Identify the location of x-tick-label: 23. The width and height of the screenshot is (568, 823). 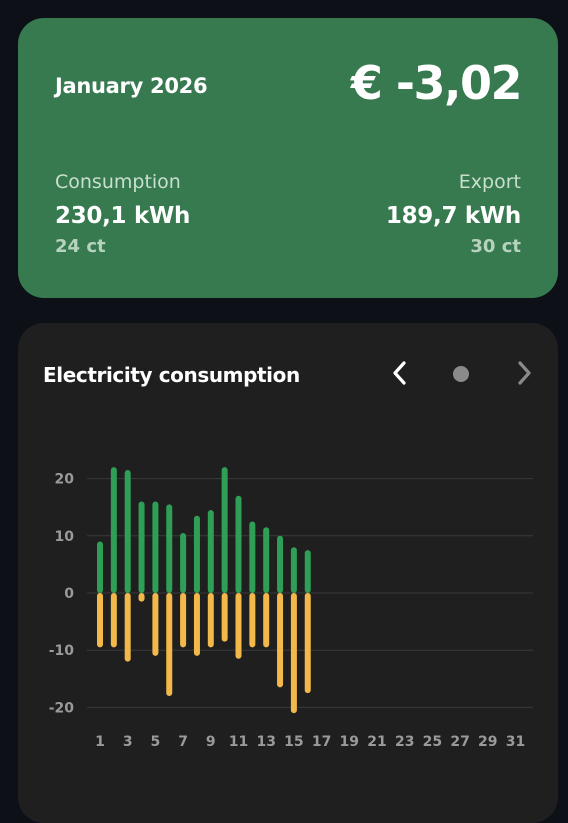
(404, 742).